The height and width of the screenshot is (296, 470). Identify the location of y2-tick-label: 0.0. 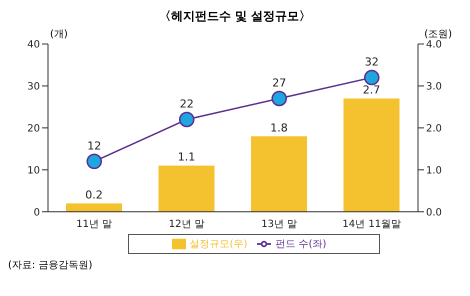
(434, 212).